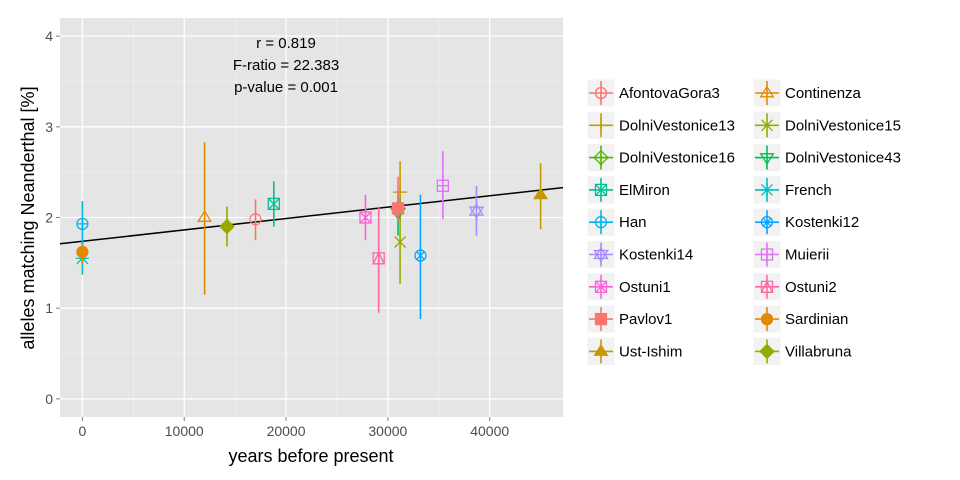  I want to click on x-tick-label: 20000, so click(286, 431).